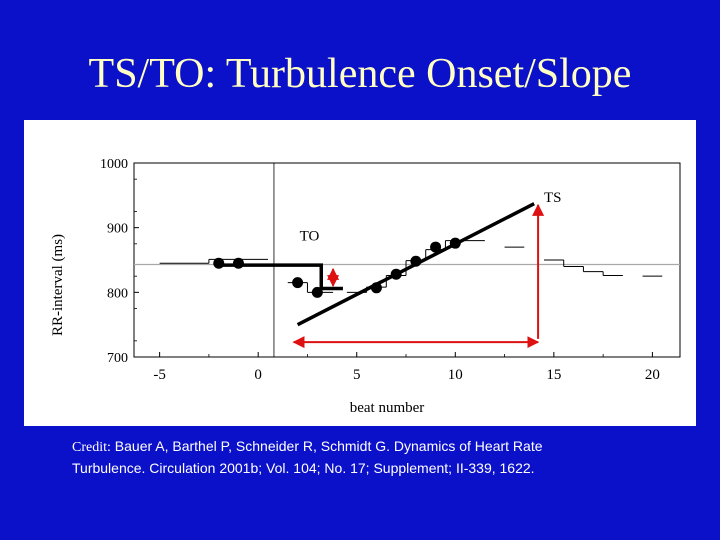  What do you see at coordinates (117, 358) in the screenshot?
I see `y-tick-label-0: 700` at bounding box center [117, 358].